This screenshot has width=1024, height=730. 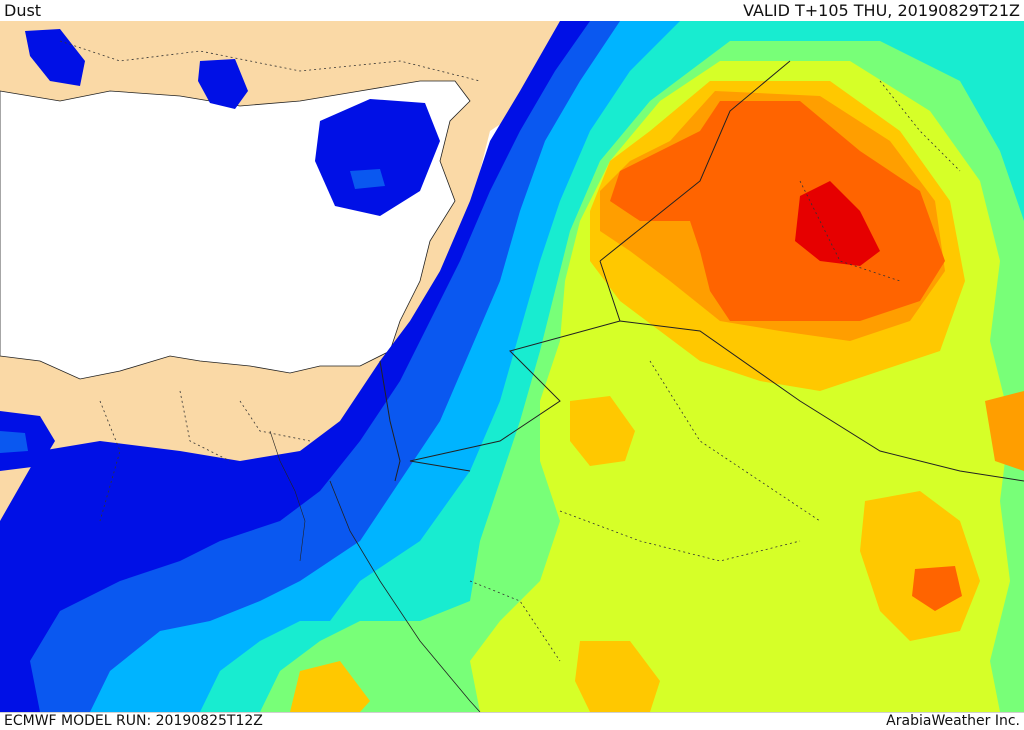 I want to click on red-sea-coast, so click(x=405, y=596).